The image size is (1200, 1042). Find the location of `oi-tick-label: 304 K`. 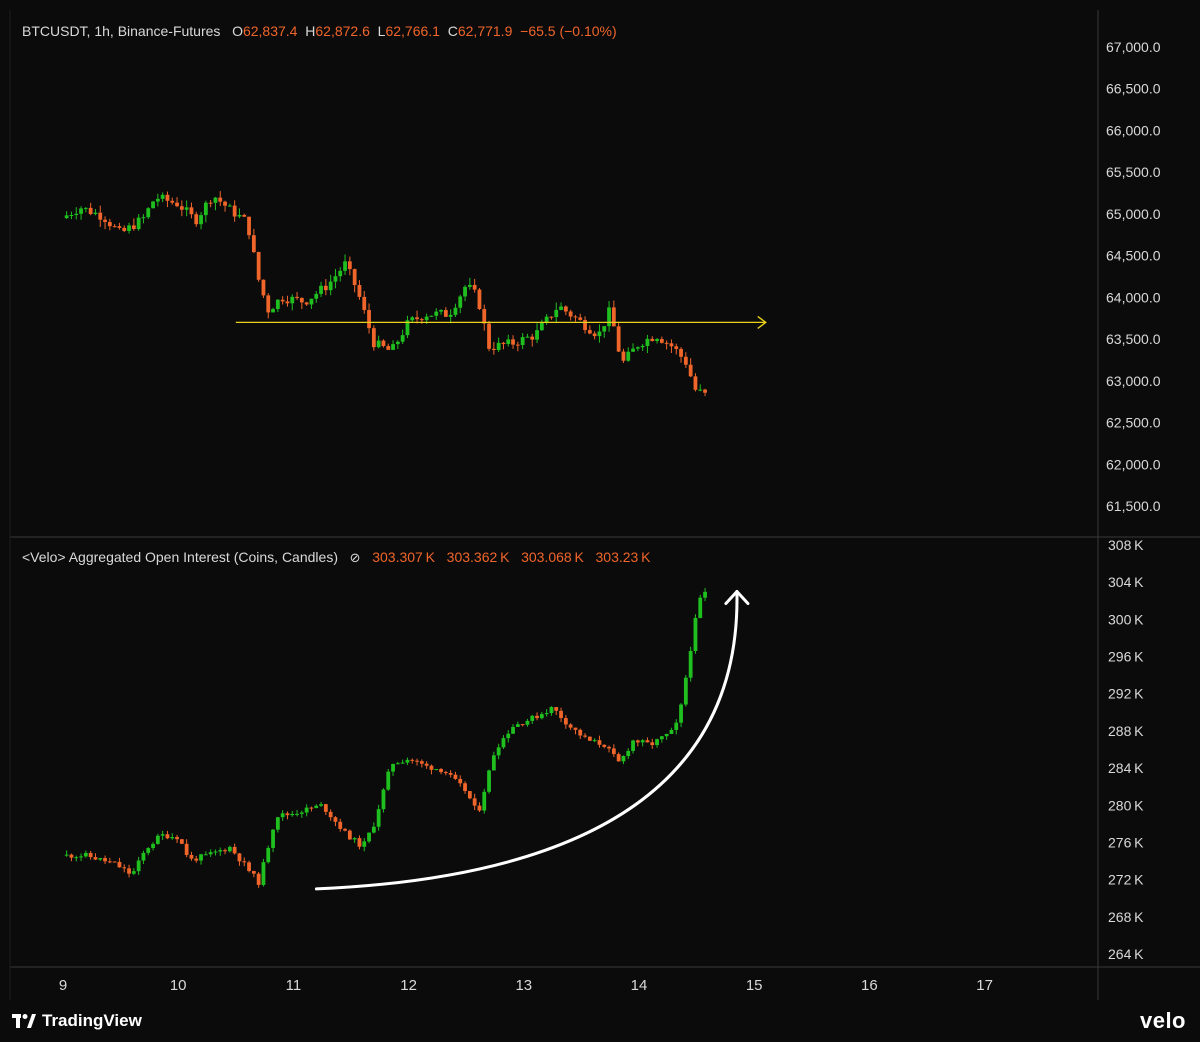

oi-tick-label: 304 K is located at coordinates (1126, 582).